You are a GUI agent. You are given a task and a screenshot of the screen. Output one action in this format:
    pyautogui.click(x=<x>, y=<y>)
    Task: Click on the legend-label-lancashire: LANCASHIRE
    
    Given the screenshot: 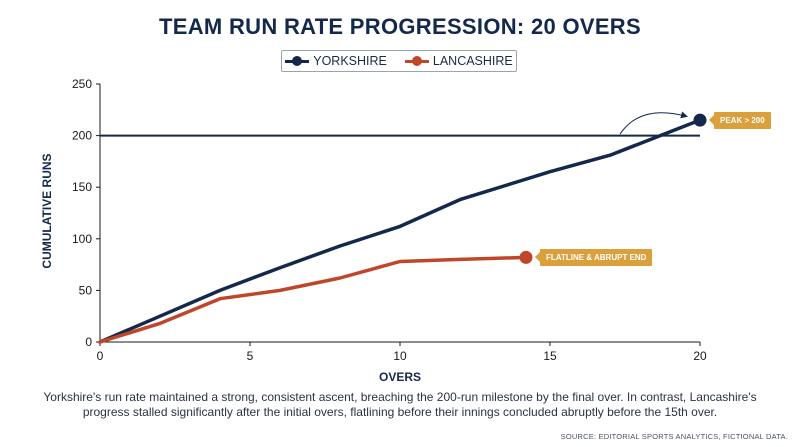 What is the action you would take?
    pyautogui.click(x=472, y=61)
    